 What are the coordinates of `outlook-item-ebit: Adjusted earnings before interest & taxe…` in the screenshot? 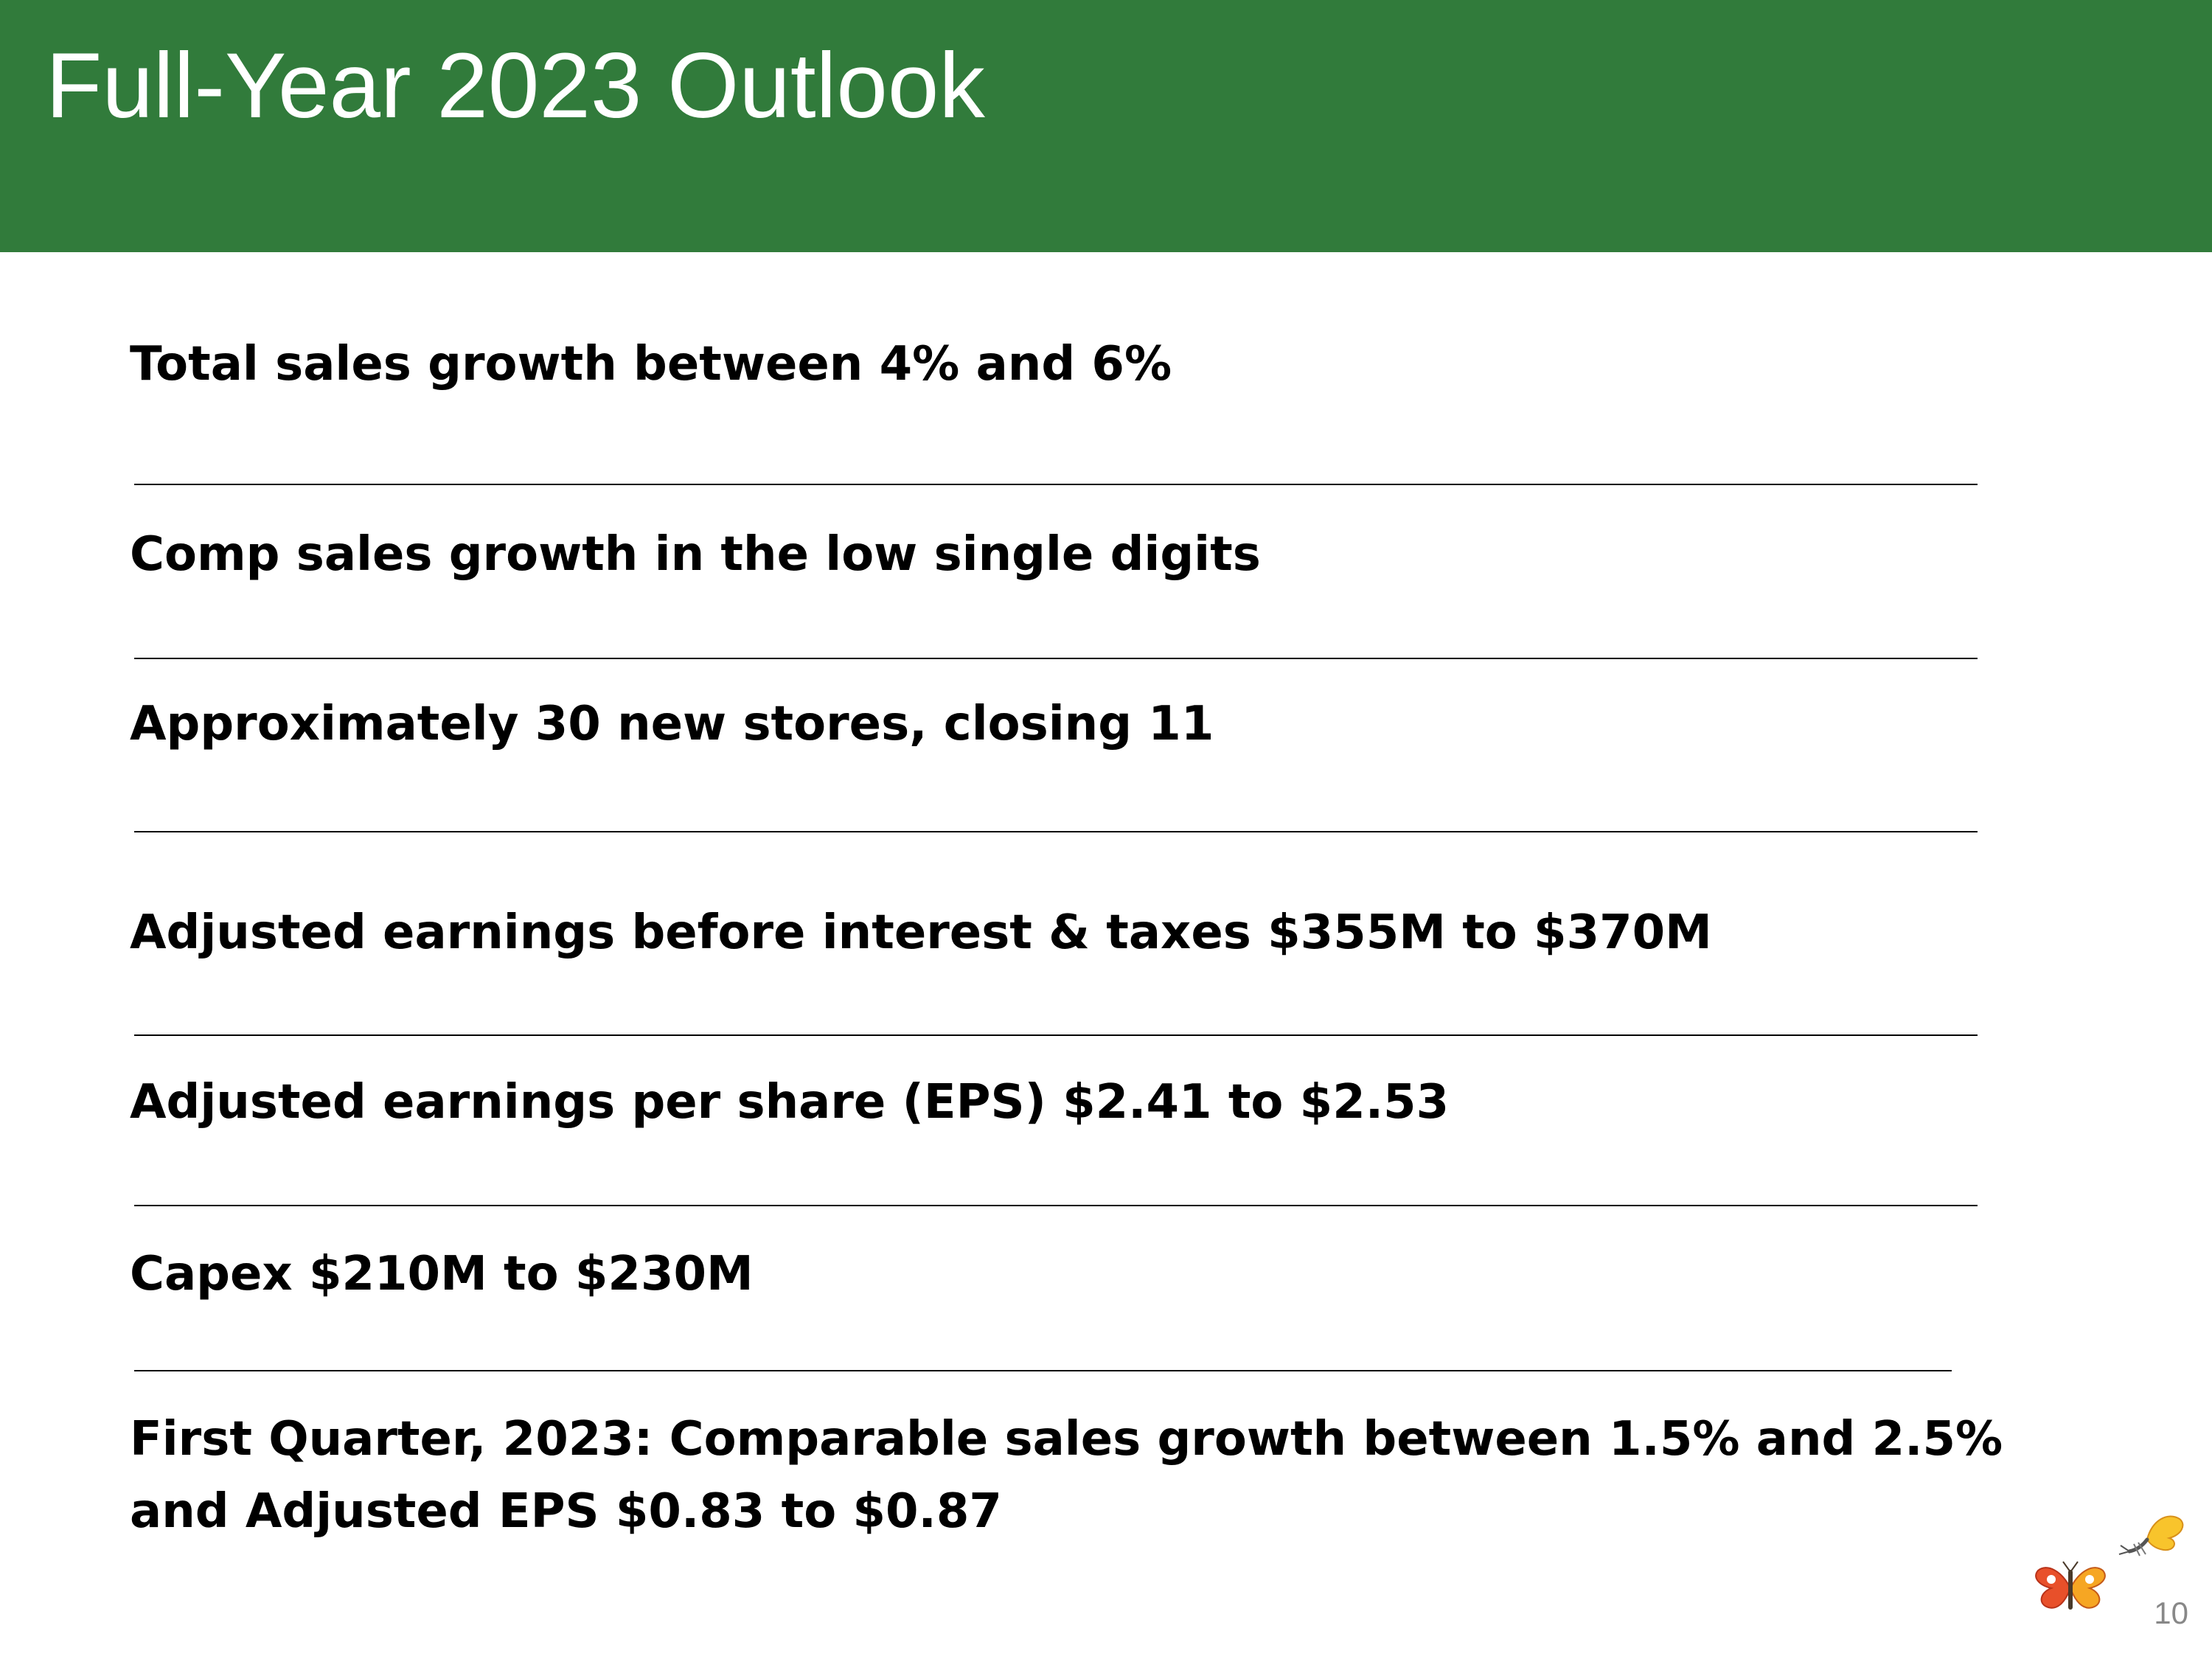 It's located at (921, 932).